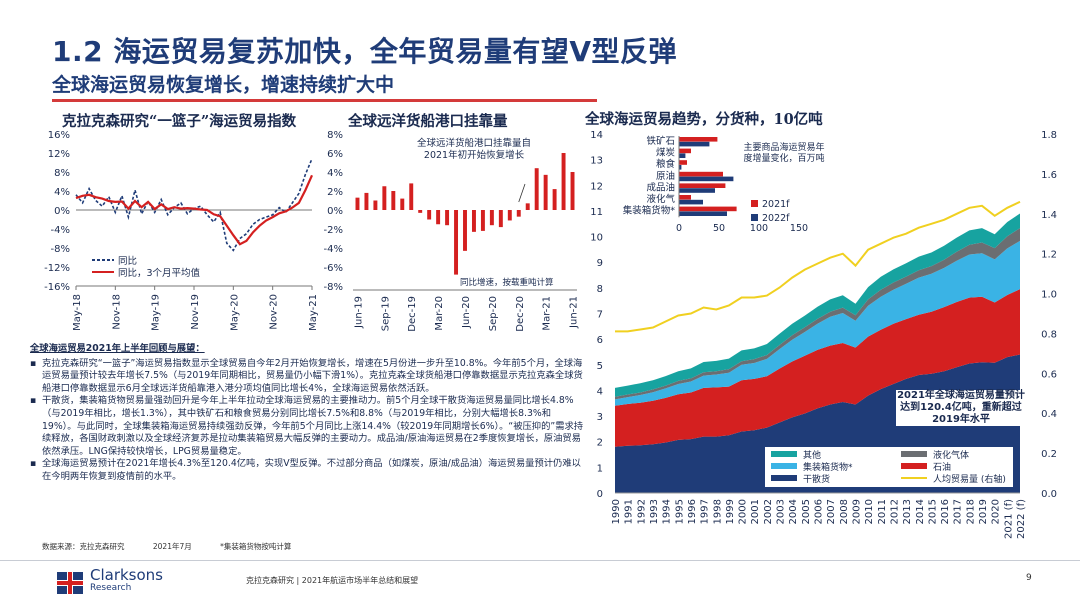 The height and width of the screenshot is (608, 1080). What do you see at coordinates (704, 119) in the screenshot?
I see `chart-title-trade: 全球海运贸易趋势，分货种，10亿吨` at bounding box center [704, 119].